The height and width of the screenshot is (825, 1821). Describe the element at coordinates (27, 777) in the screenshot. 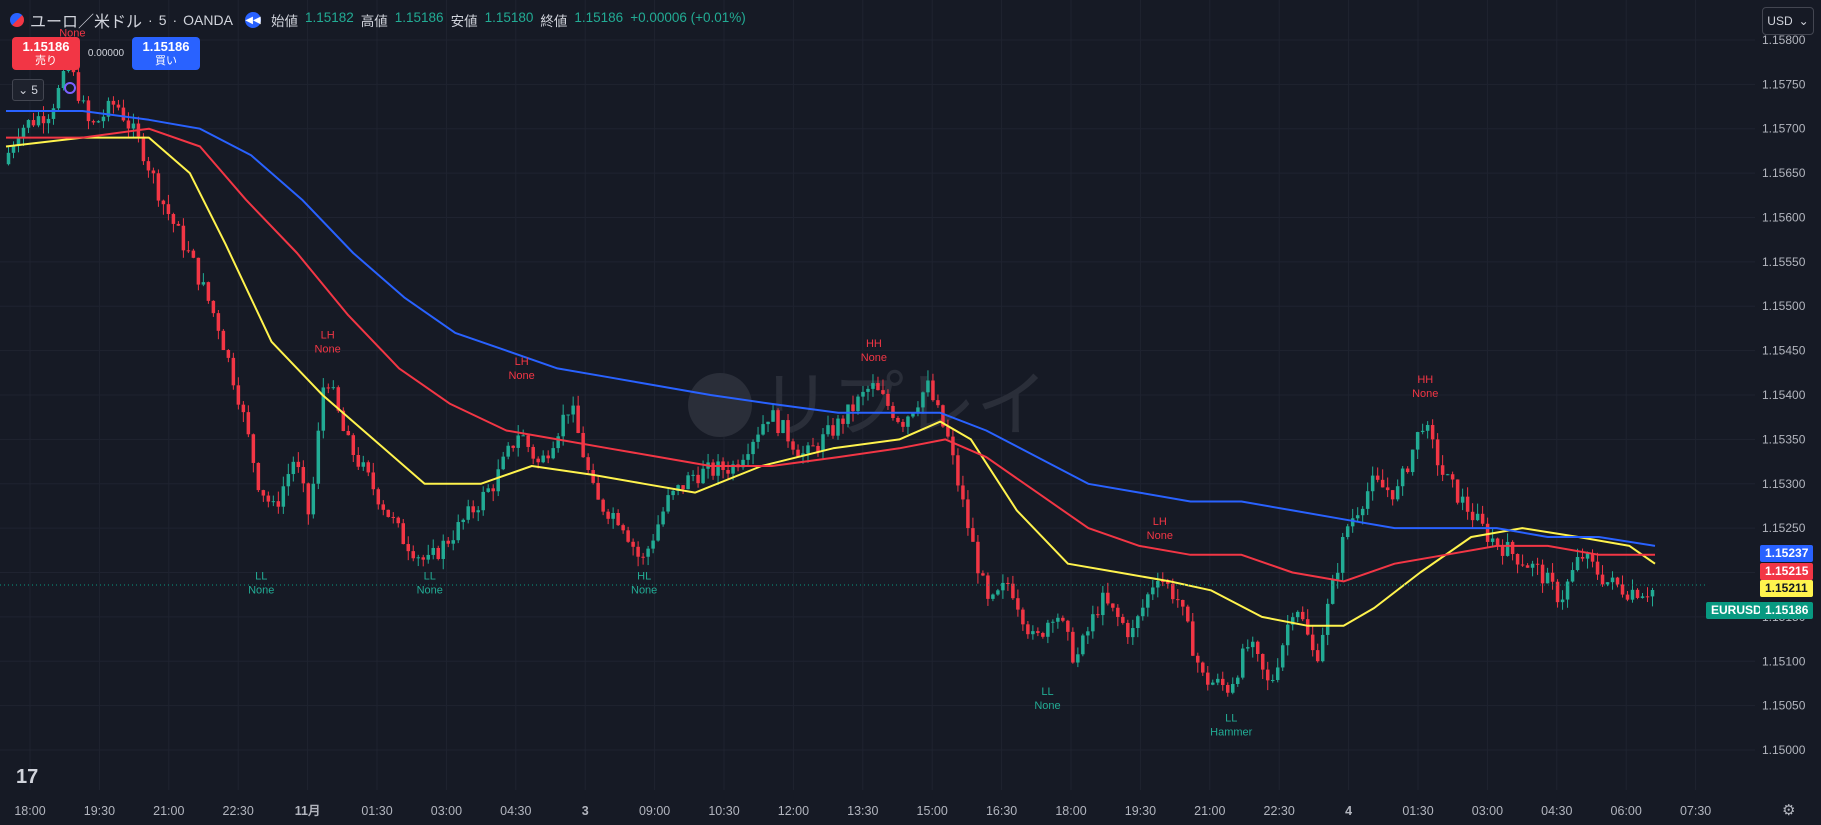

I see `tradingview-logo-icon: 17` at that location.